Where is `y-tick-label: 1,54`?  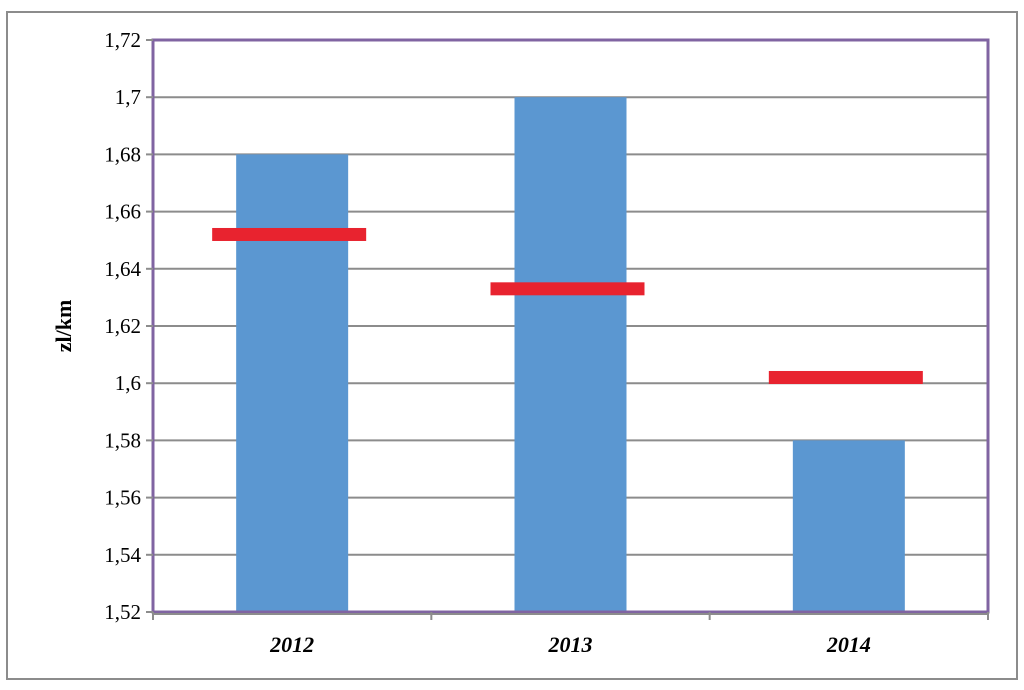
y-tick-label: 1,54 is located at coordinates (122, 555).